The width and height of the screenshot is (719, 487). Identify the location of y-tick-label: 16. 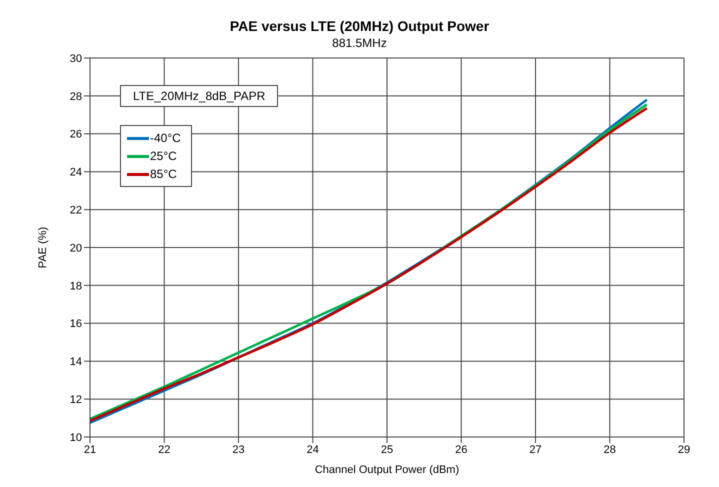
(76, 324).